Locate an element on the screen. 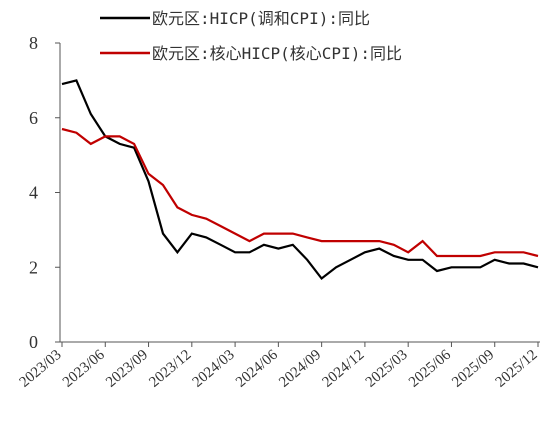 The width and height of the screenshot is (544, 424). y-tick-label: 4 is located at coordinates (33, 193).